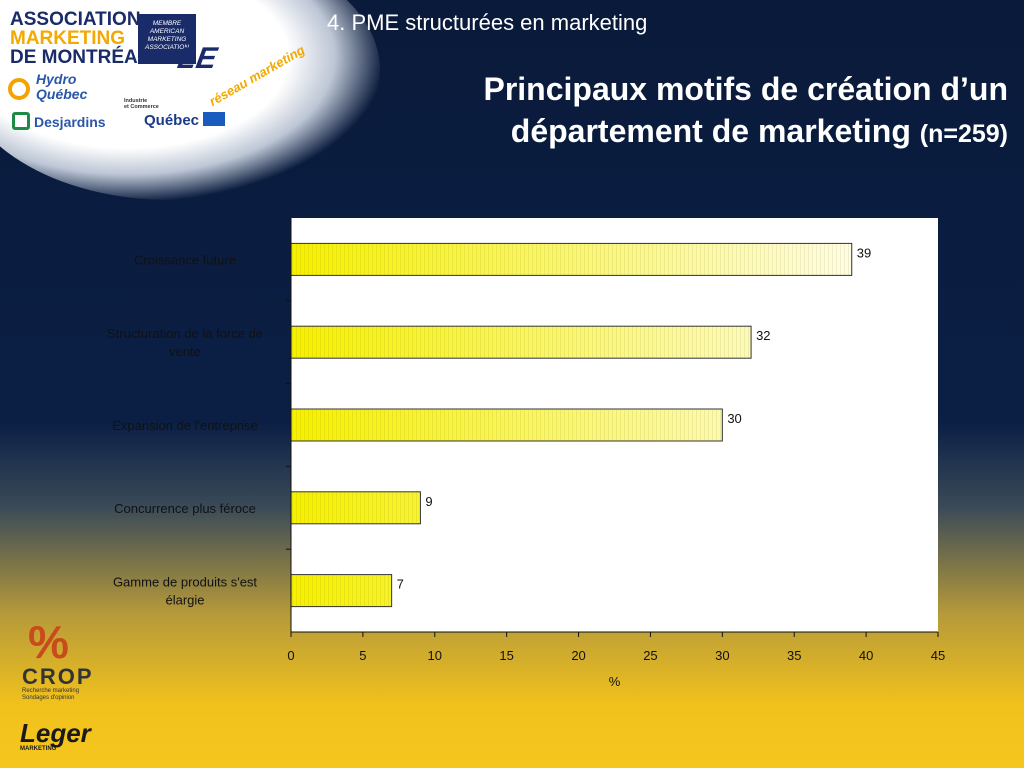 This screenshot has width=1024, height=768. Describe the element at coordinates (68, 38) in the screenshot. I see `ama-logo-line2: MARKETING` at that location.